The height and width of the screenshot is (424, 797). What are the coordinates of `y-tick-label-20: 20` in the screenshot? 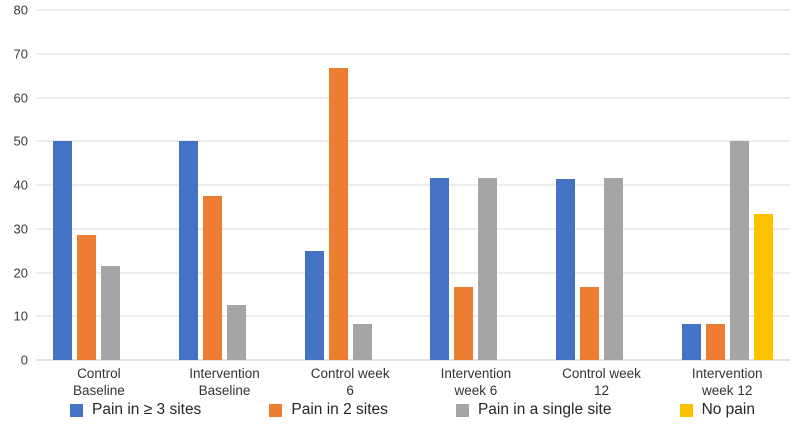 It's located at (20, 272).